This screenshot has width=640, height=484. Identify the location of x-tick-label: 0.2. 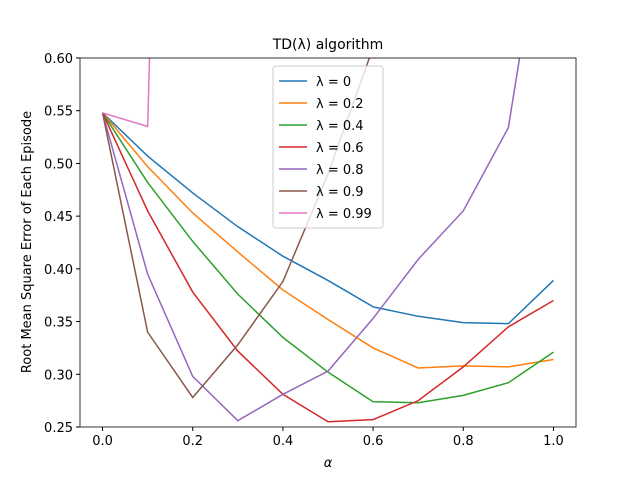
(192, 441).